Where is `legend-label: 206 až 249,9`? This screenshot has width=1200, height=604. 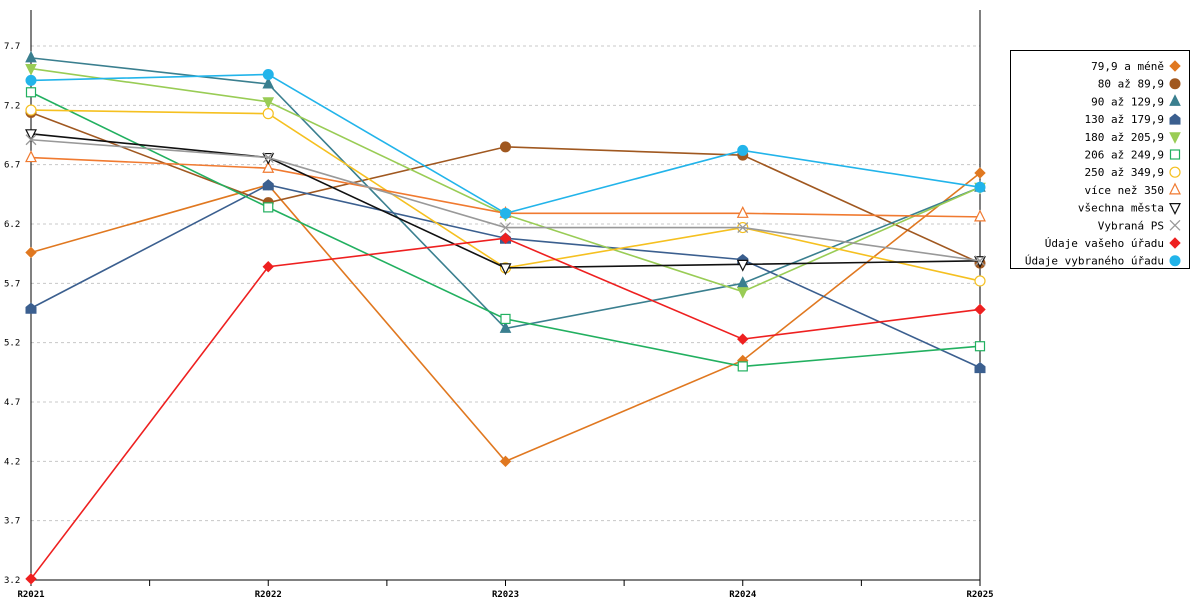
legend-label: 206 až 249,9 is located at coordinates (1124, 155).